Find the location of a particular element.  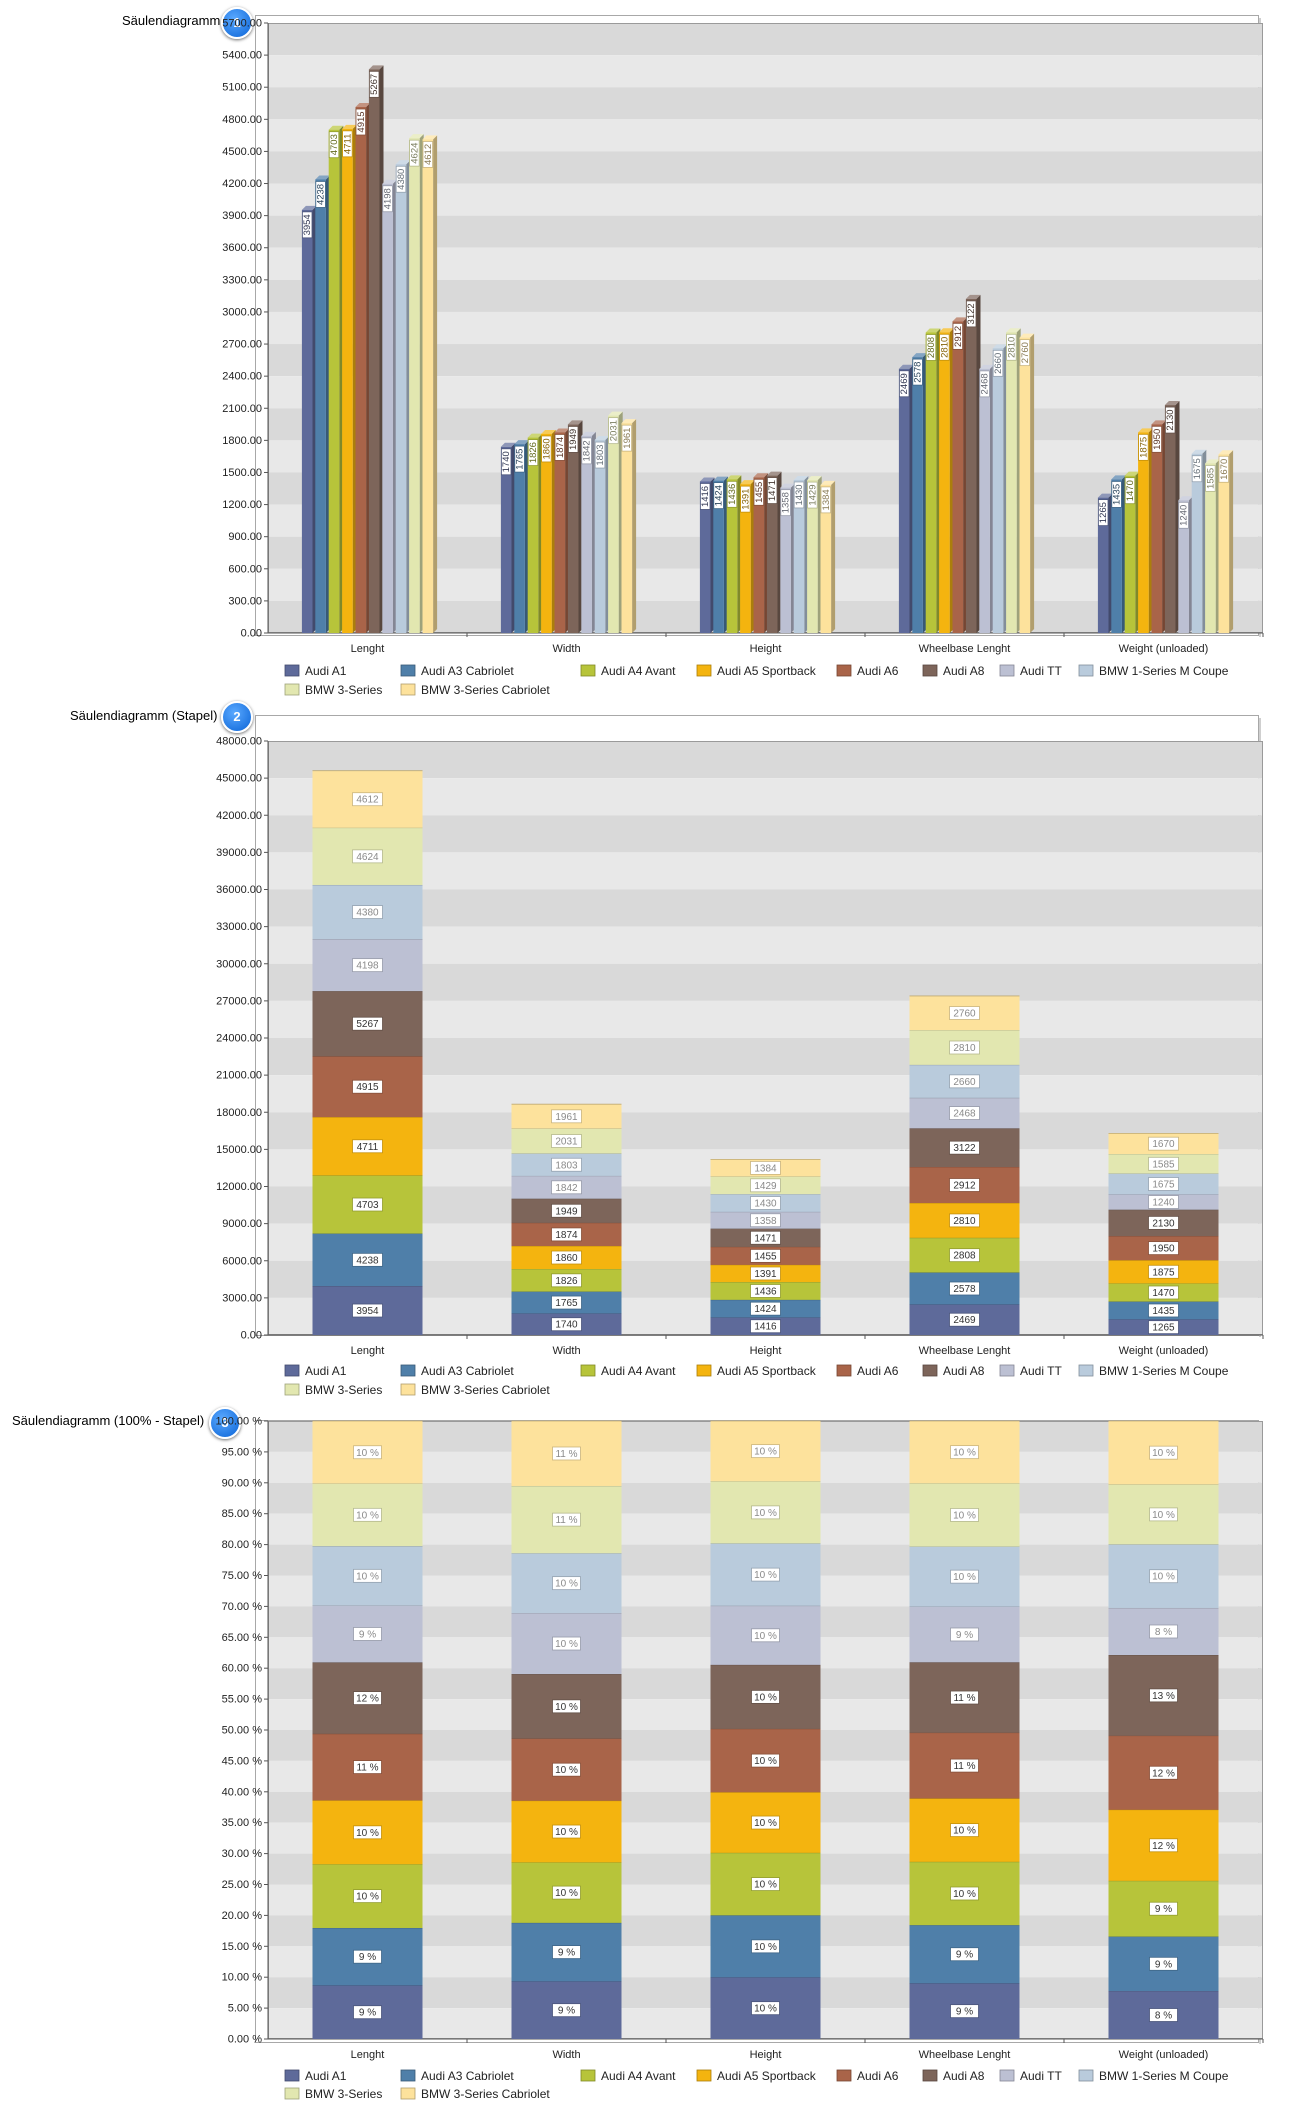

data-label: 2130 is located at coordinates (1170, 419).